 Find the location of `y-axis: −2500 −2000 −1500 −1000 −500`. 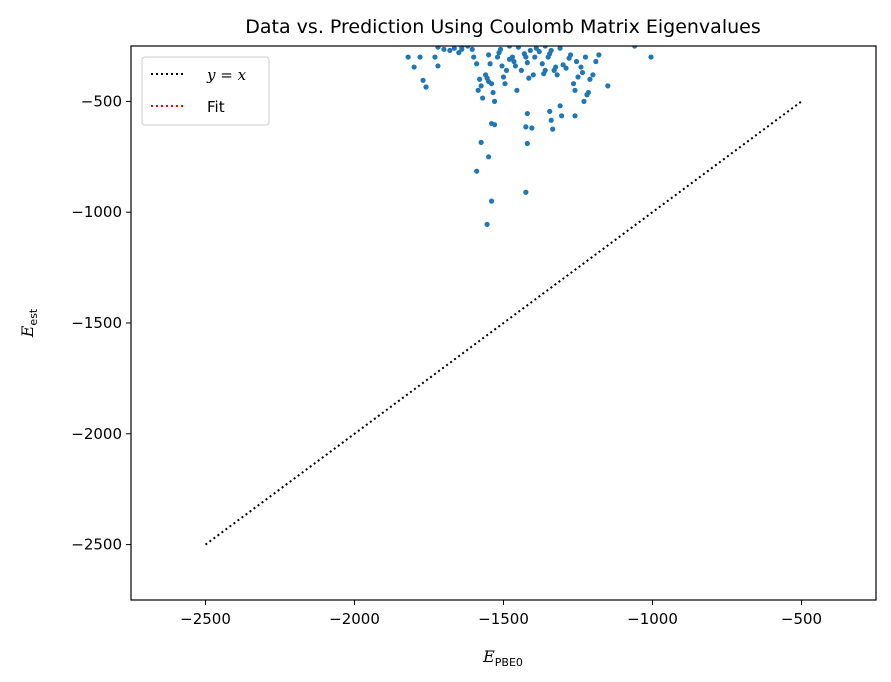

y-axis: −2500 −2000 −1500 −1000 −500 is located at coordinates (101, 323).